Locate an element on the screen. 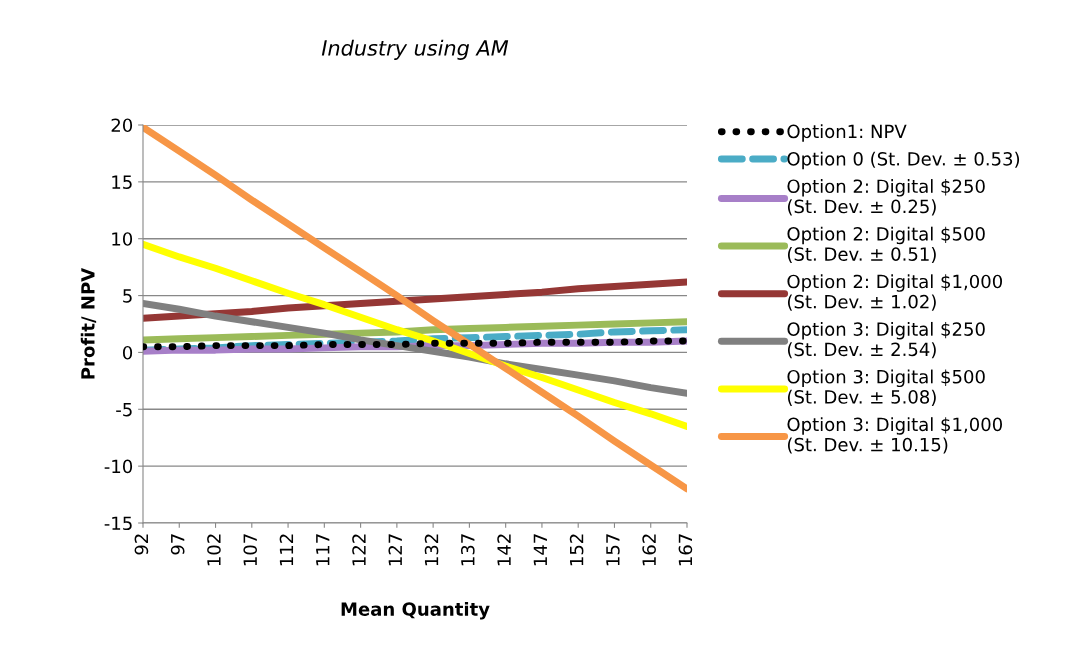 This screenshot has width=1078, height=647. x-tick-label: 97 is located at coordinates (177, 544).